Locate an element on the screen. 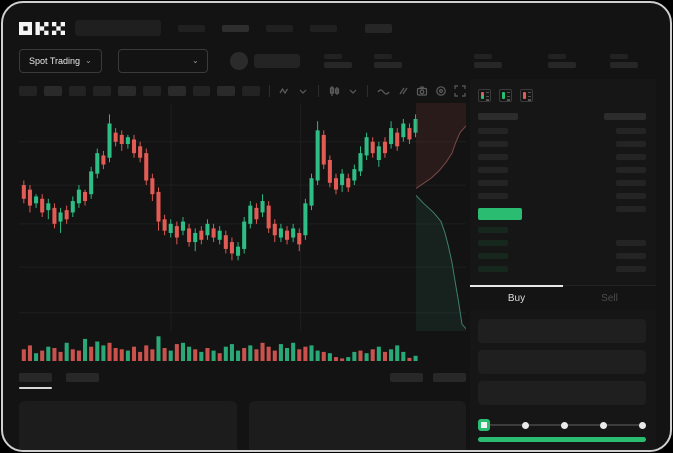 This screenshot has height=453, width=673. tab-order-history is located at coordinates (82, 381).